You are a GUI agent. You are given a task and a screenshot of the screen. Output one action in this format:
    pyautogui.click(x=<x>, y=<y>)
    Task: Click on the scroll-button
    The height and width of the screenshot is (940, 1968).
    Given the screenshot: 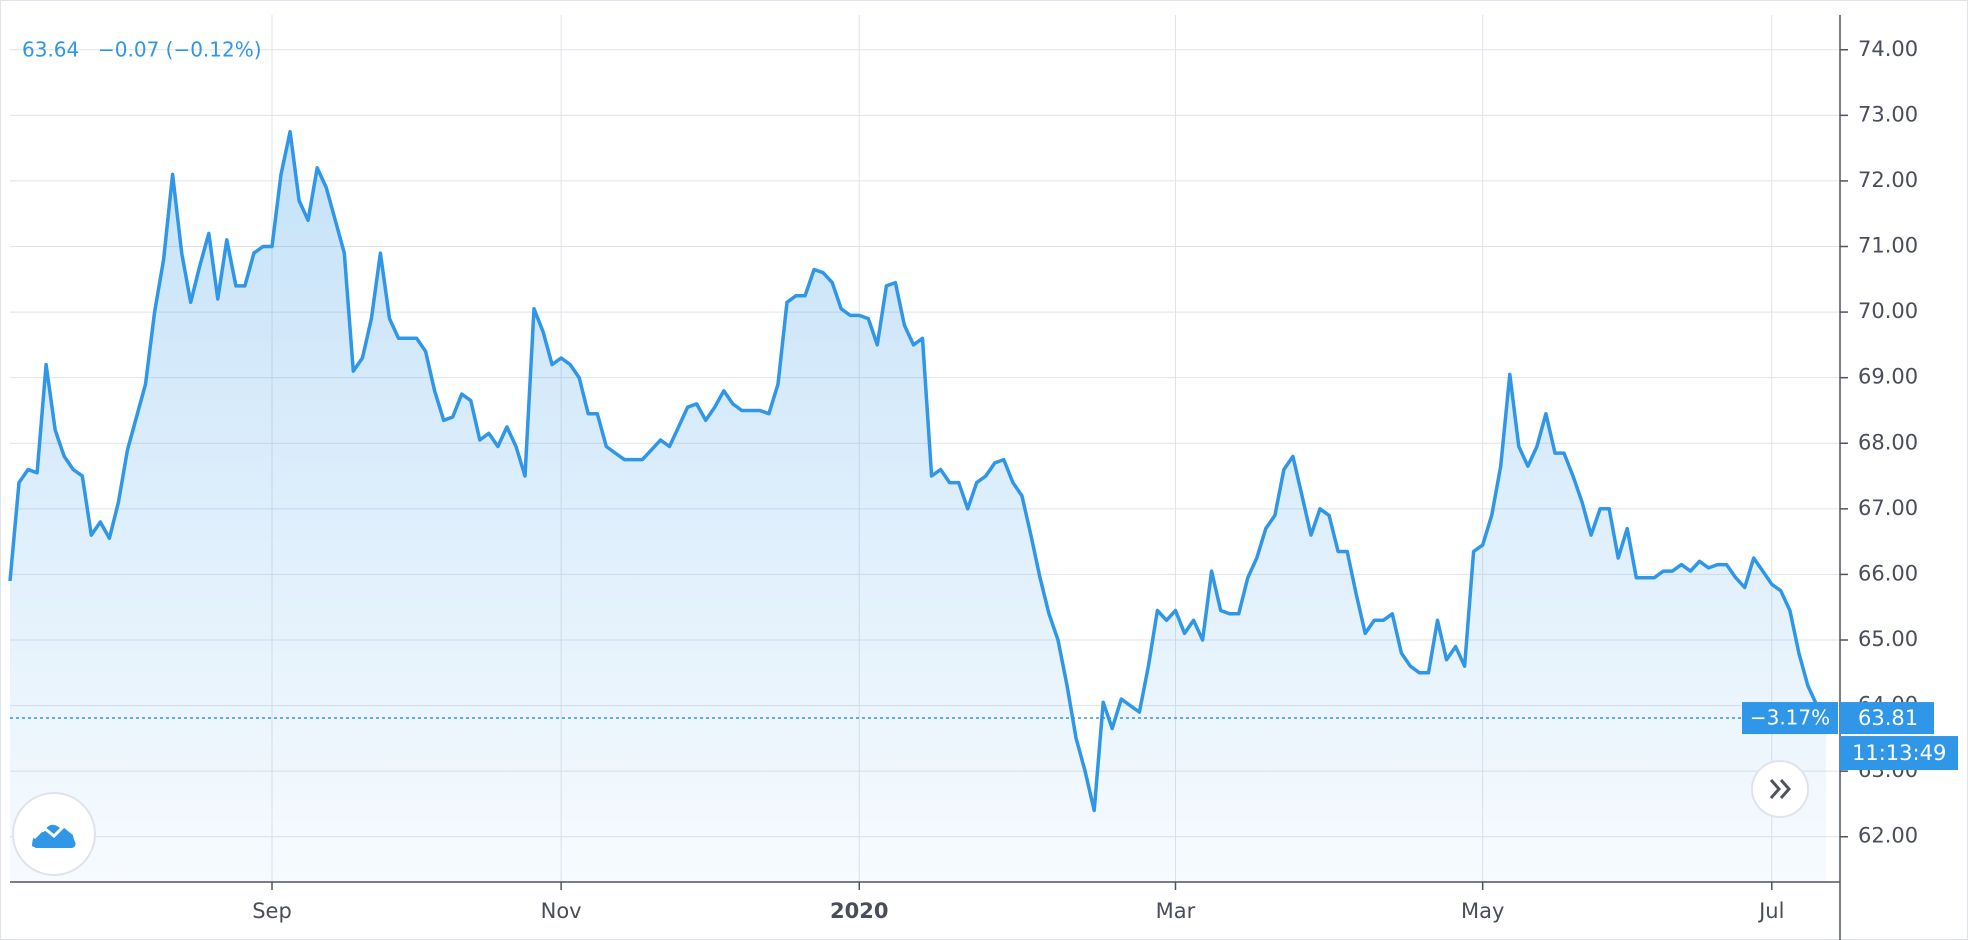 What is the action you would take?
    pyautogui.click(x=1780, y=789)
    